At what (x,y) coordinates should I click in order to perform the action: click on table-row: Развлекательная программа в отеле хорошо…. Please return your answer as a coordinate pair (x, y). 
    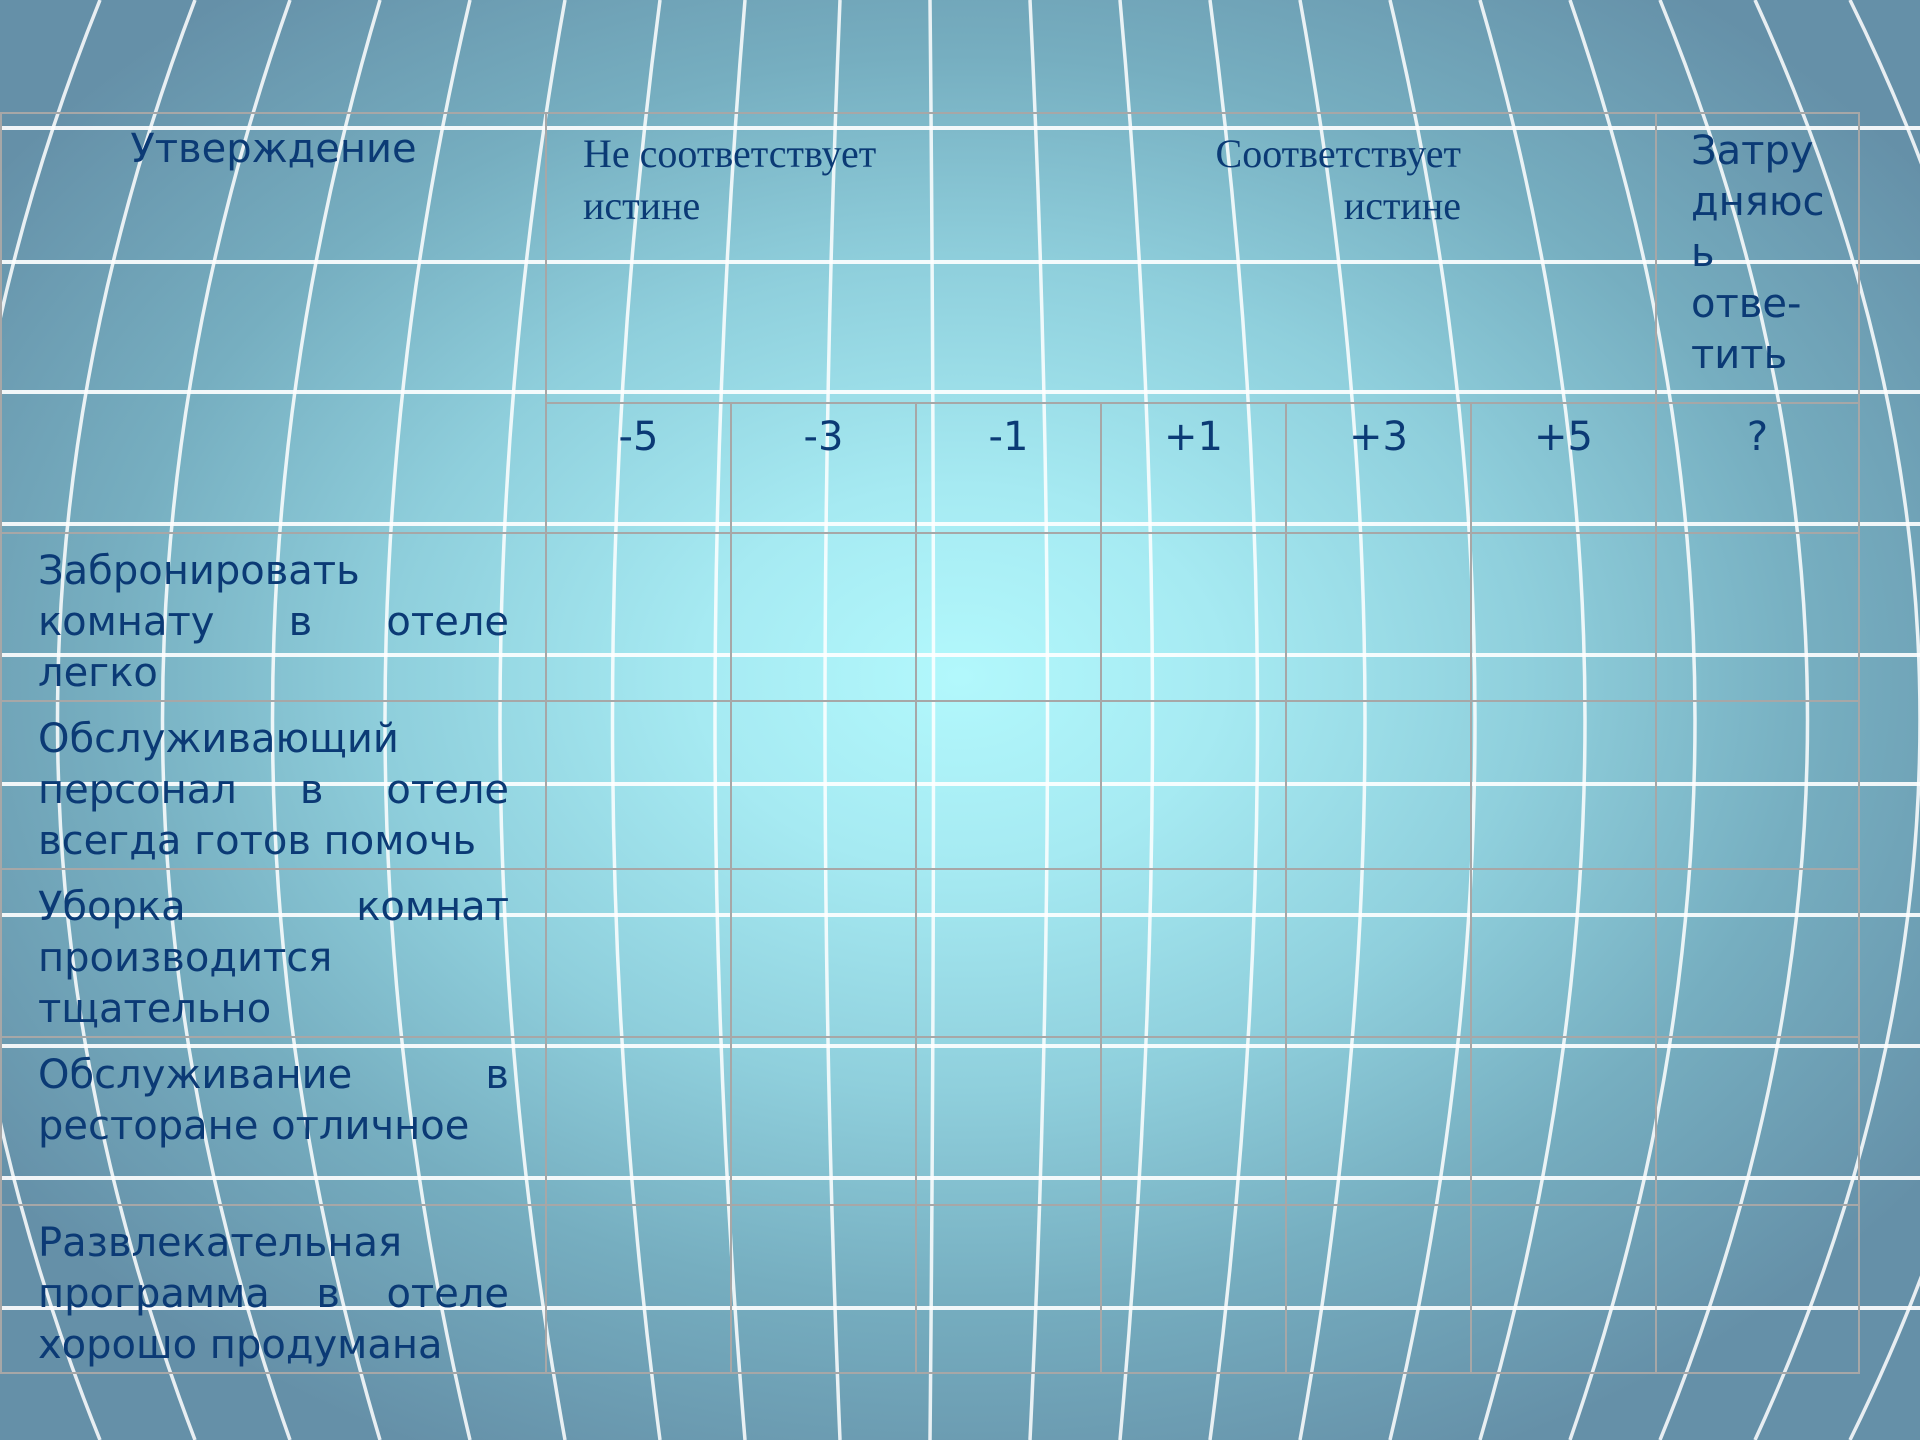
    Looking at the image, I should click on (930, 1289).